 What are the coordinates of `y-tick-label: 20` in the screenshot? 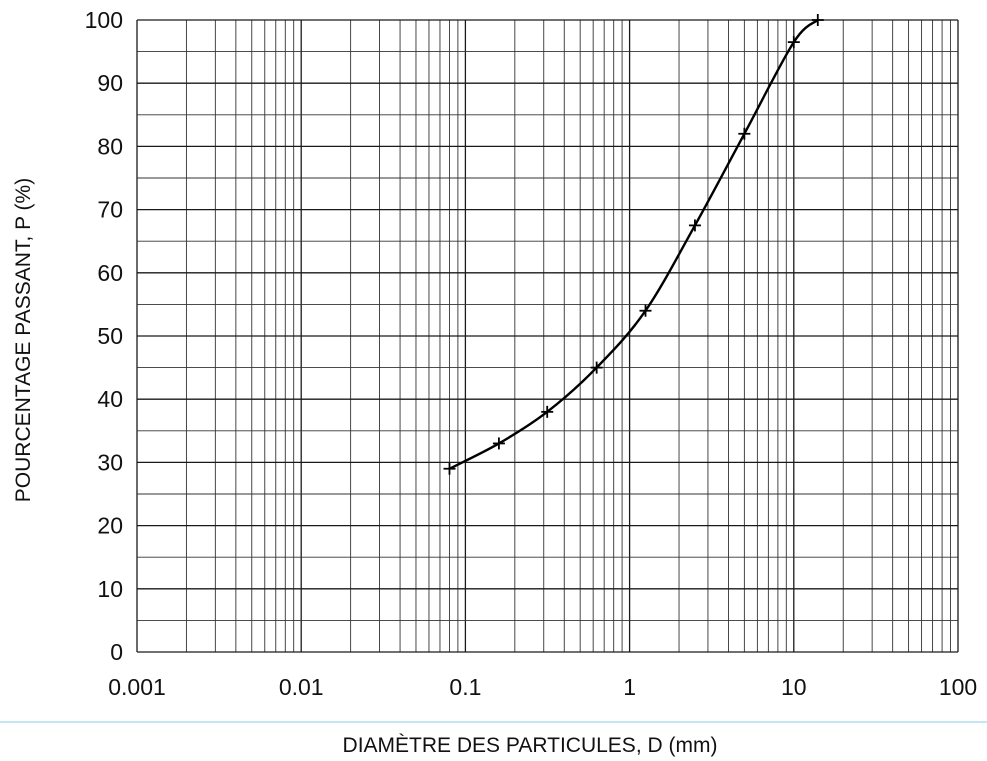 It's located at (110, 526).